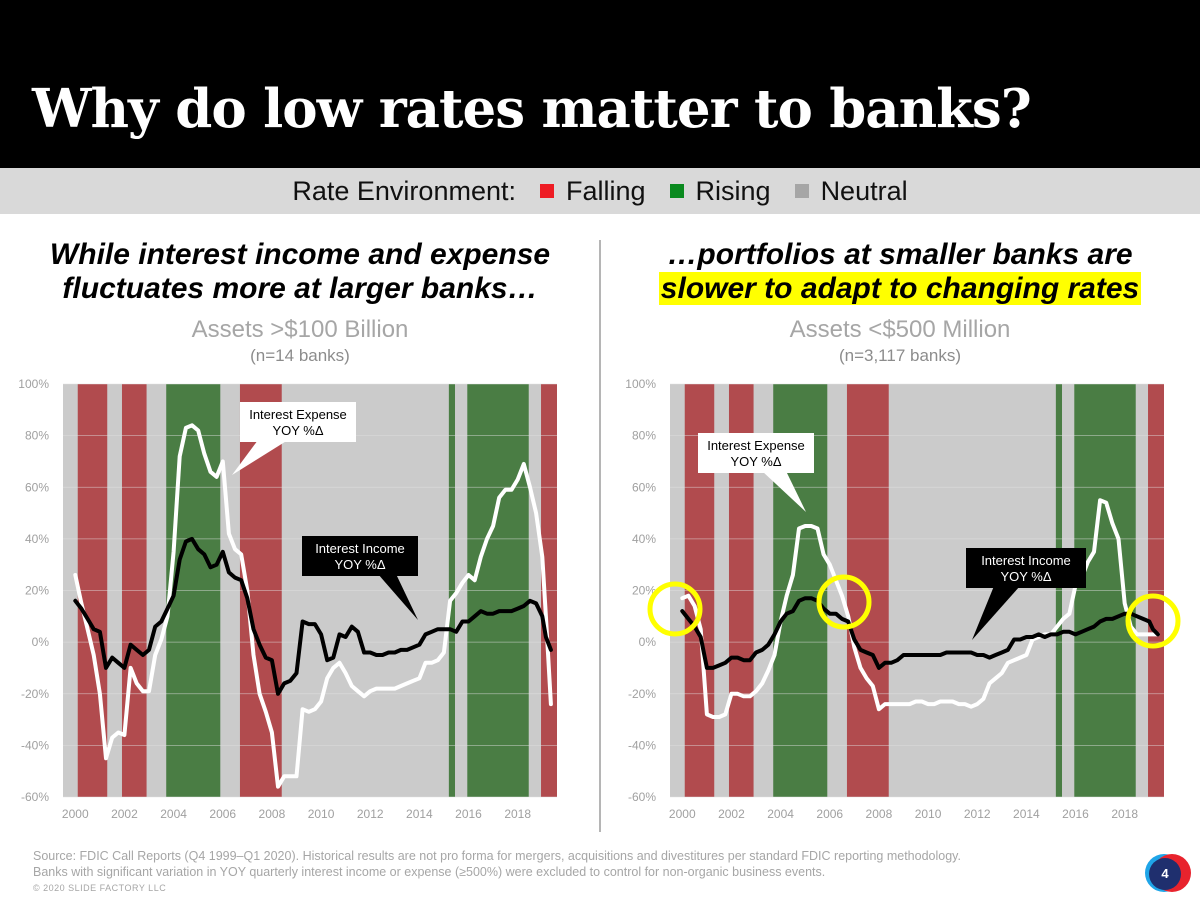  Describe the element at coordinates (642, 694) in the screenshot. I see `right-y-tick-label: -20%` at that location.